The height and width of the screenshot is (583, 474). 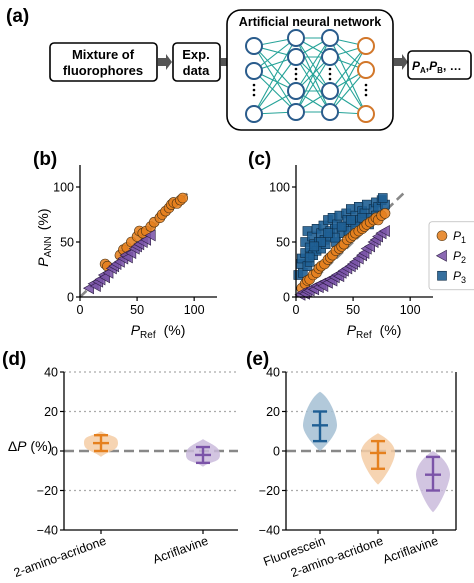 I want to click on neural-network-icon, so click(x=310, y=76).